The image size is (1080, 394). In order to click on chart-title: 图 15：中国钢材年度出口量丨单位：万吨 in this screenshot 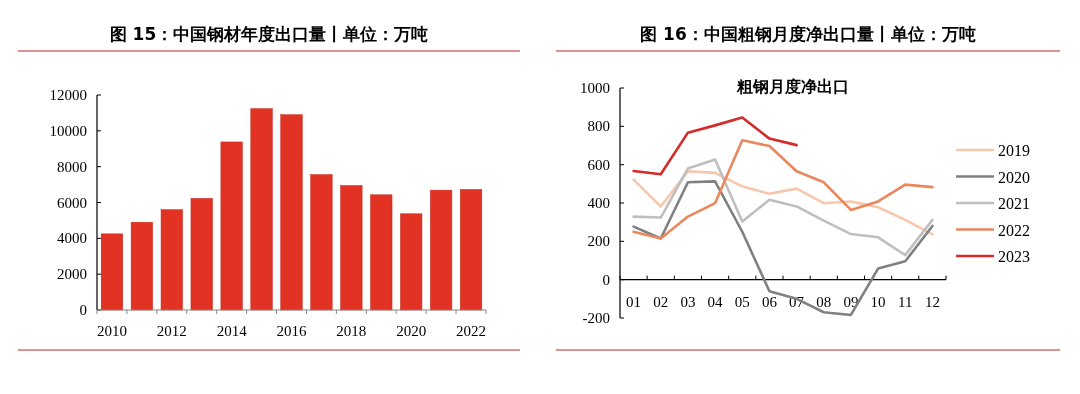, I will do `click(269, 34)`.